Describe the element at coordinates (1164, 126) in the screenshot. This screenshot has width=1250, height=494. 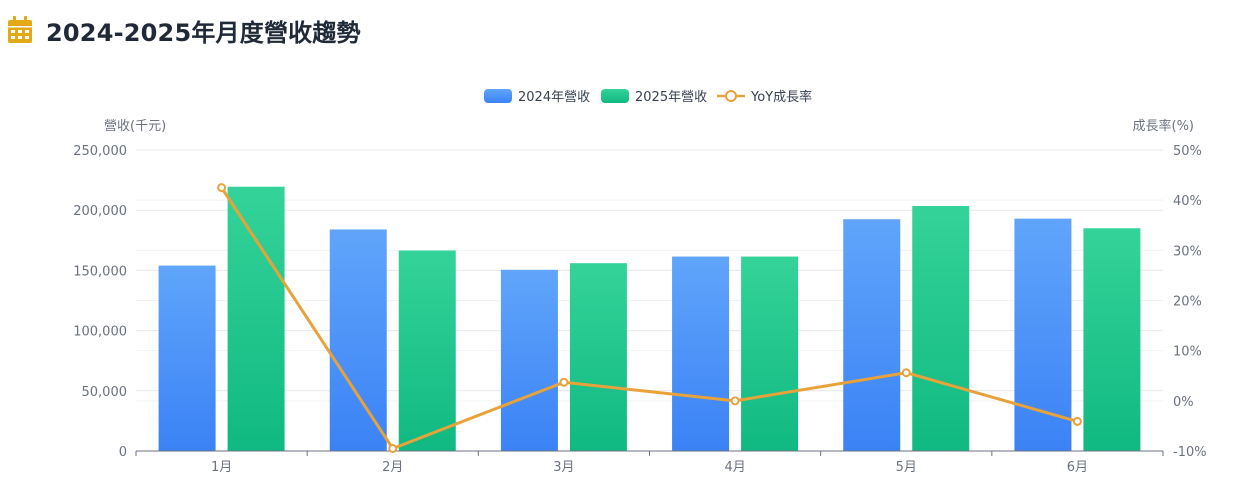
I see `y-axis-right-title: 成長率(%)` at that location.